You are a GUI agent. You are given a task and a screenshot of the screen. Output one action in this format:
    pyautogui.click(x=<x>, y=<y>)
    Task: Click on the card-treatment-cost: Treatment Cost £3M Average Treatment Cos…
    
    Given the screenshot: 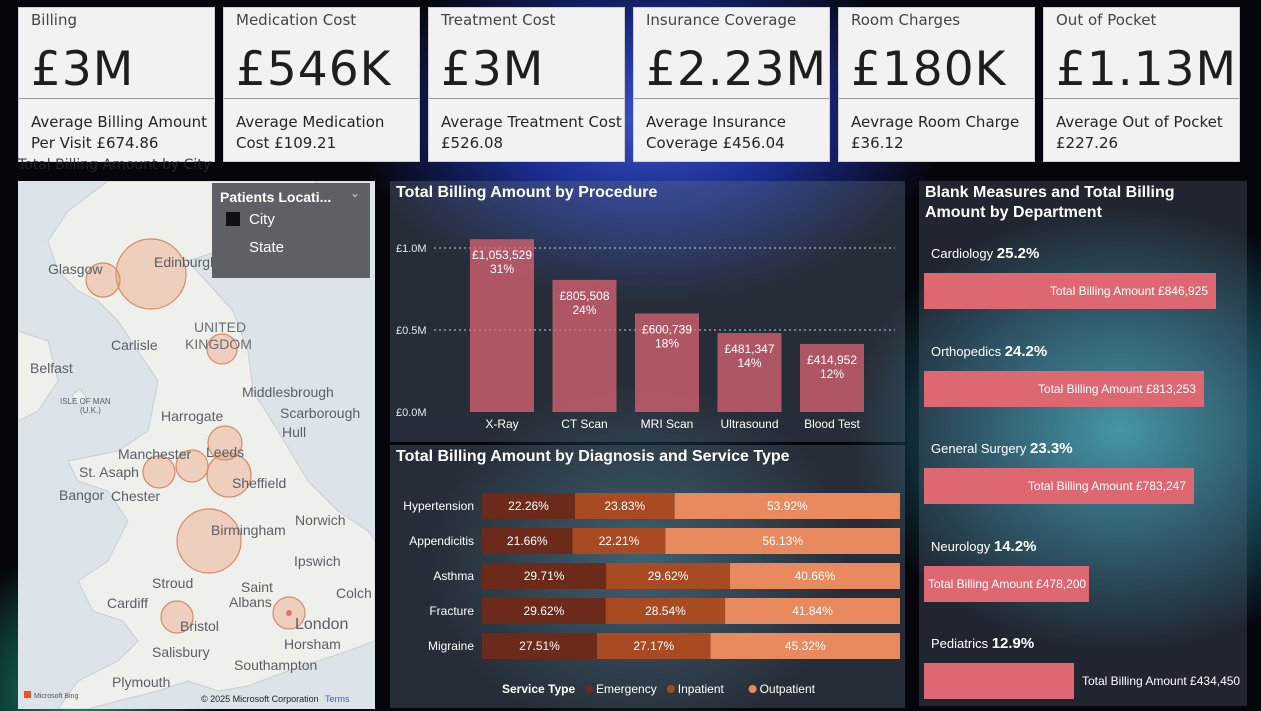 What is the action you would take?
    pyautogui.click(x=526, y=84)
    